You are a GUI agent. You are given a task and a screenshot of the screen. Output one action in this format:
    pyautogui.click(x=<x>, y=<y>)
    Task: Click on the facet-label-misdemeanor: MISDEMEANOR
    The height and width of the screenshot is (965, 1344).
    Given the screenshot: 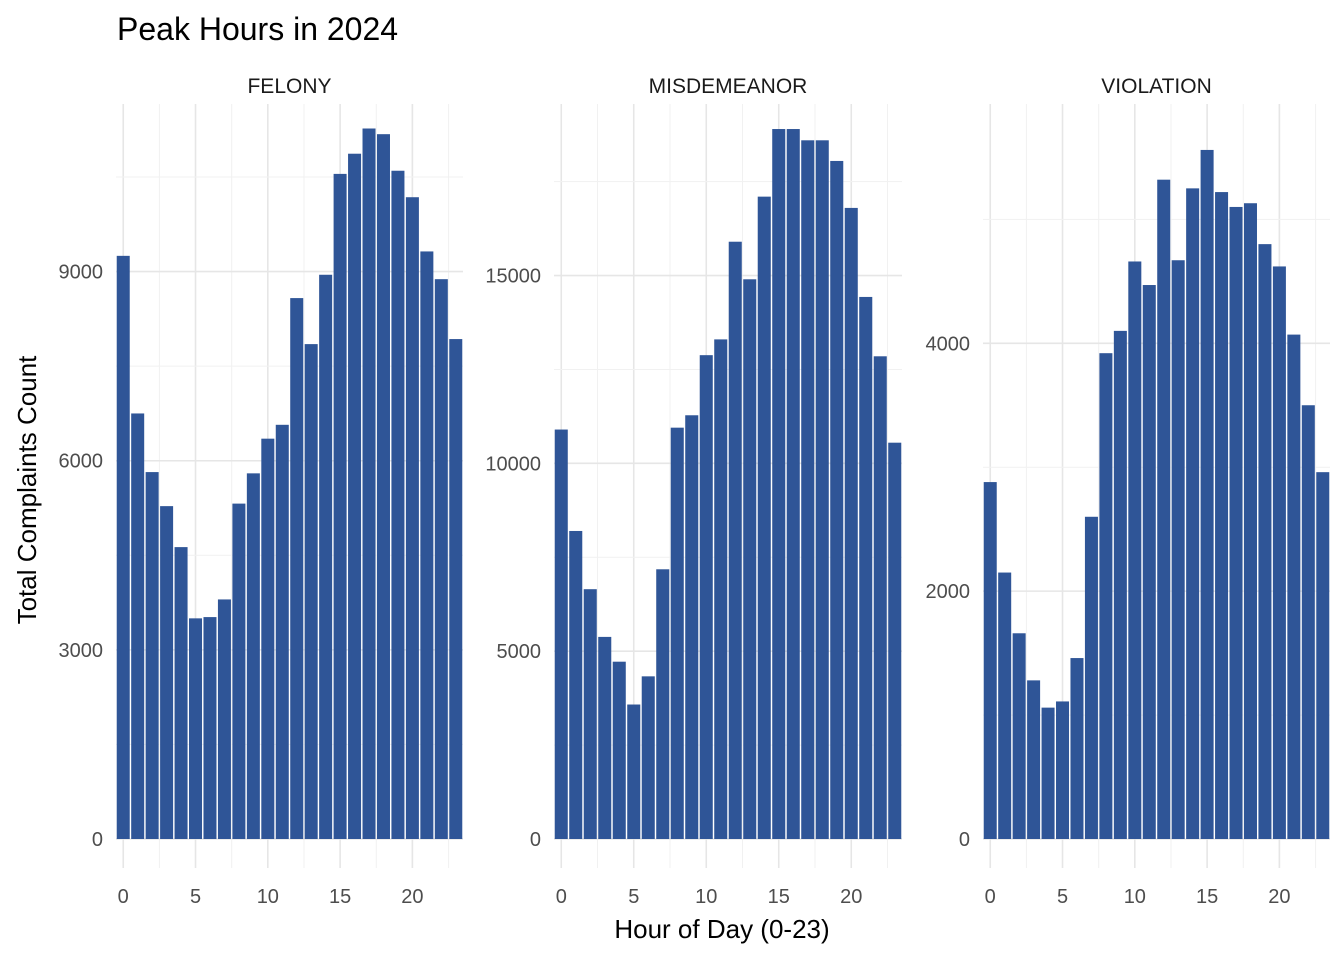 What is the action you would take?
    pyautogui.click(x=728, y=86)
    